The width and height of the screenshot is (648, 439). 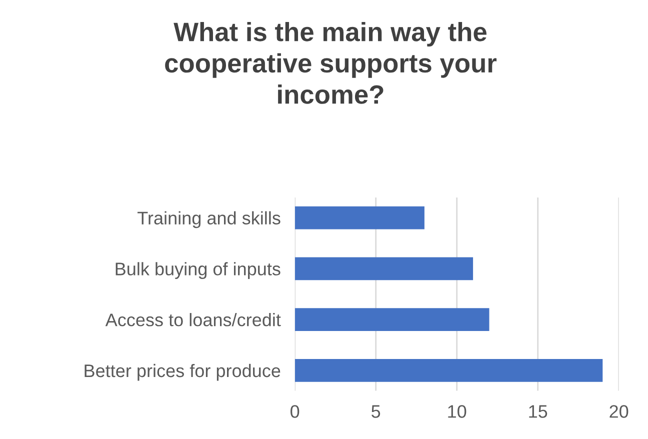 I want to click on x-tick-label: 10, so click(x=457, y=411).